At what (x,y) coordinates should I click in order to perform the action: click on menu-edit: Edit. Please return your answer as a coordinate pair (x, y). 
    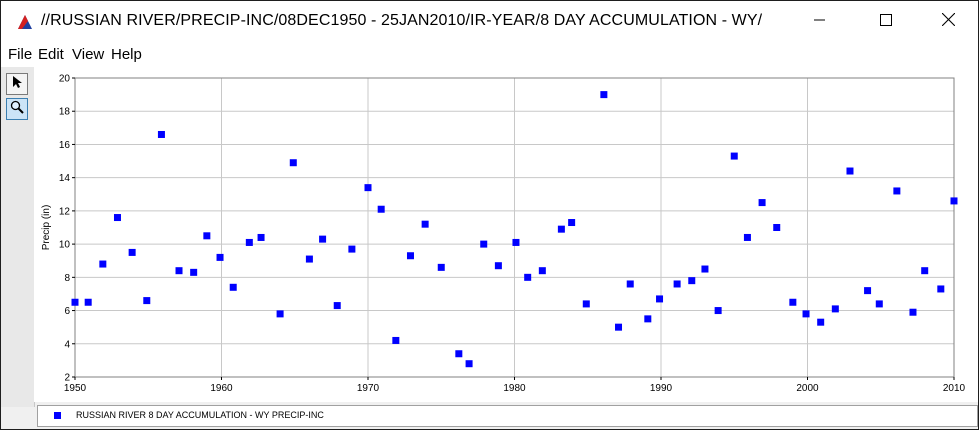
    Looking at the image, I should click on (51, 54).